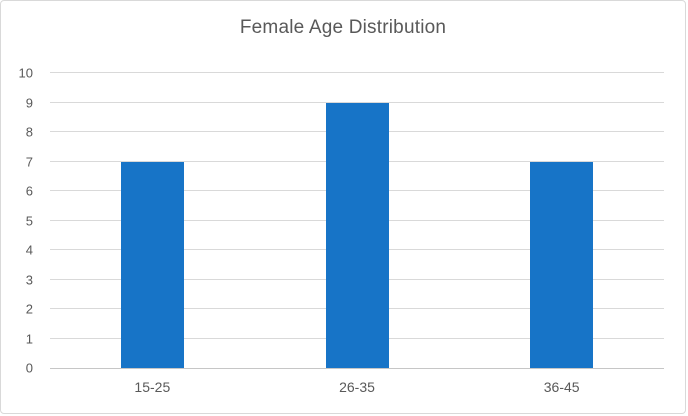  I want to click on y-tick-label: 3, so click(29, 279).